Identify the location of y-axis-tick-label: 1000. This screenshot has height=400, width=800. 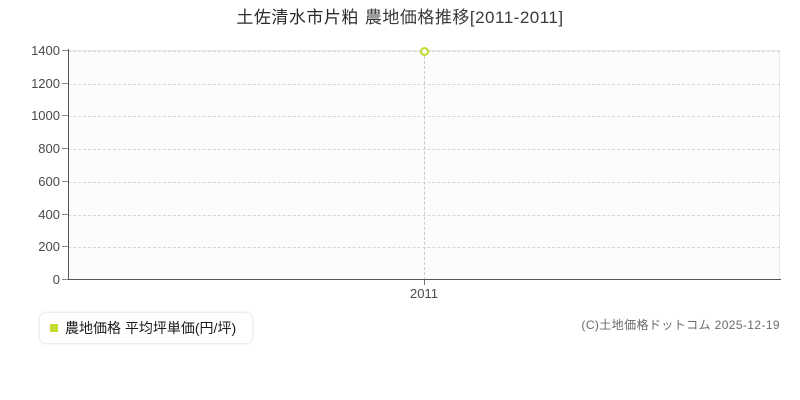
(45, 116).